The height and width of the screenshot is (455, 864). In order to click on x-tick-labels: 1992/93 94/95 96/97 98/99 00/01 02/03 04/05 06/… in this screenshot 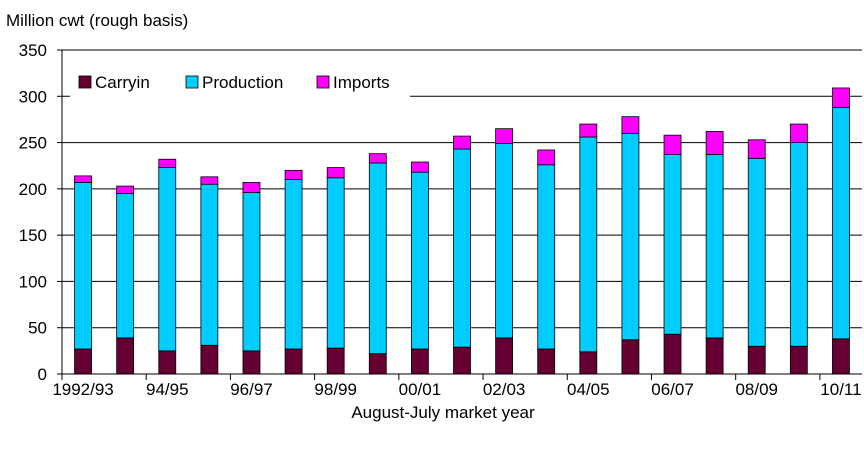, I will do `click(456, 389)`.